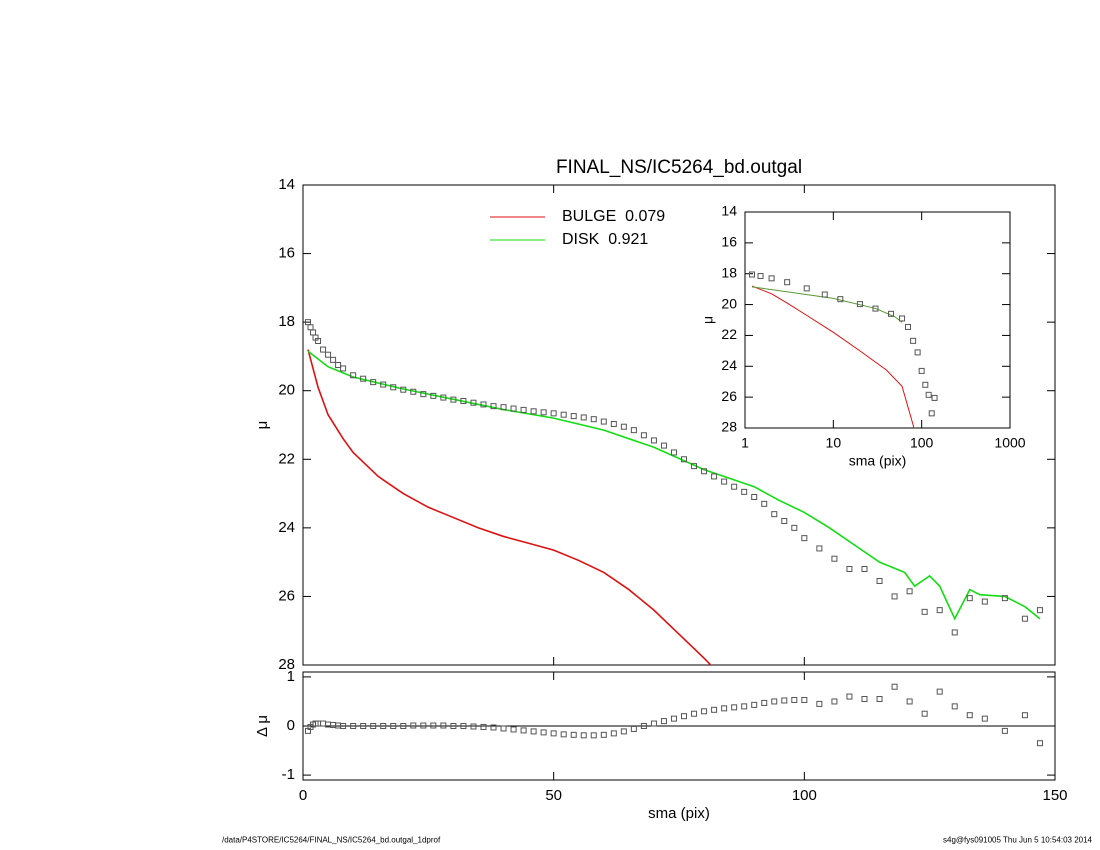  I want to click on y-tick-label: 24, so click(286, 527).